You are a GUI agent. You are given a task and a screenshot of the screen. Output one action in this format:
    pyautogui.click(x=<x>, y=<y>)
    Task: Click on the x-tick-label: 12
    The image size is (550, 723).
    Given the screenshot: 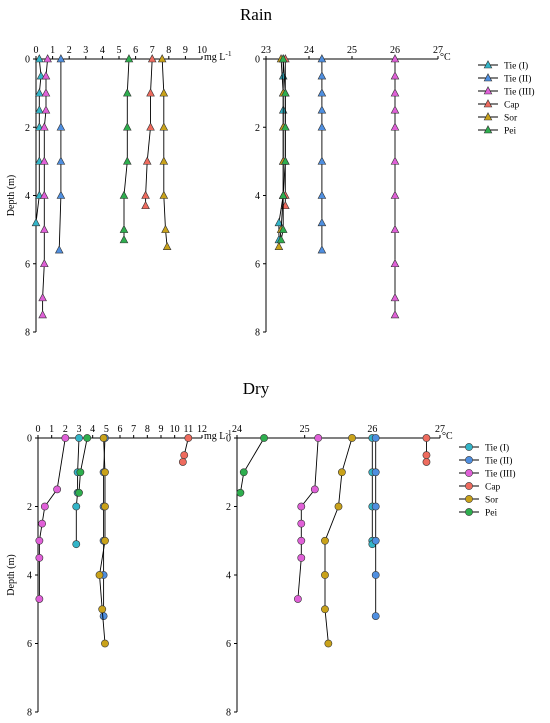 What is the action you would take?
    pyautogui.click(x=202, y=429)
    